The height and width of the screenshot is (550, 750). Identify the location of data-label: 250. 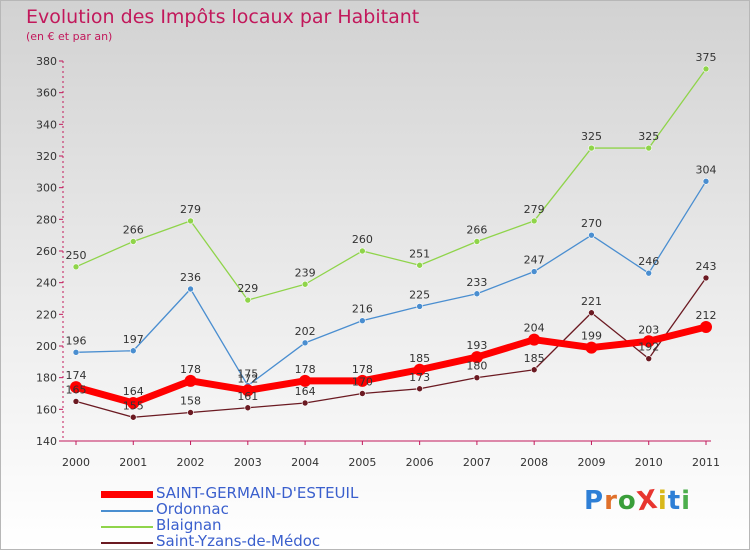
(76, 255).